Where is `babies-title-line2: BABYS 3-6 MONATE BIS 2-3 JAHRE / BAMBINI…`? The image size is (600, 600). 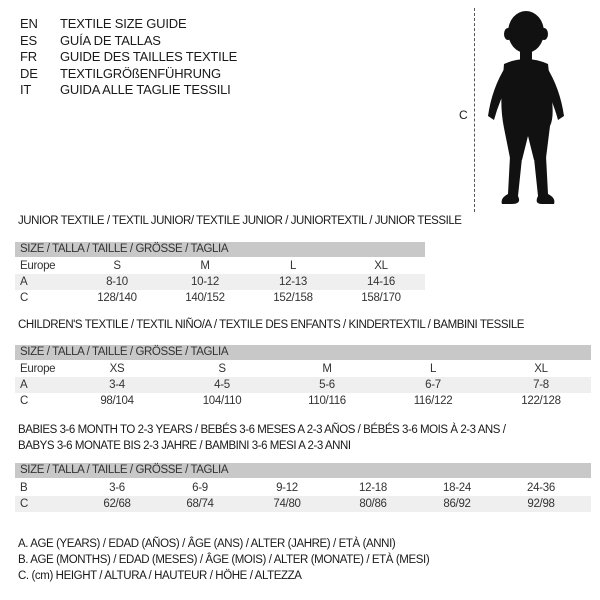 babies-title-line2: BABYS 3-6 MONATE BIS 2-3 JAHRE / BAMBINI… is located at coordinates (184, 446).